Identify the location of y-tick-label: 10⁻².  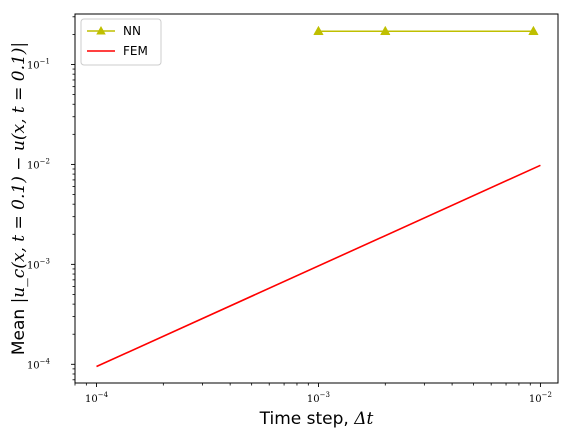
(38, 164).